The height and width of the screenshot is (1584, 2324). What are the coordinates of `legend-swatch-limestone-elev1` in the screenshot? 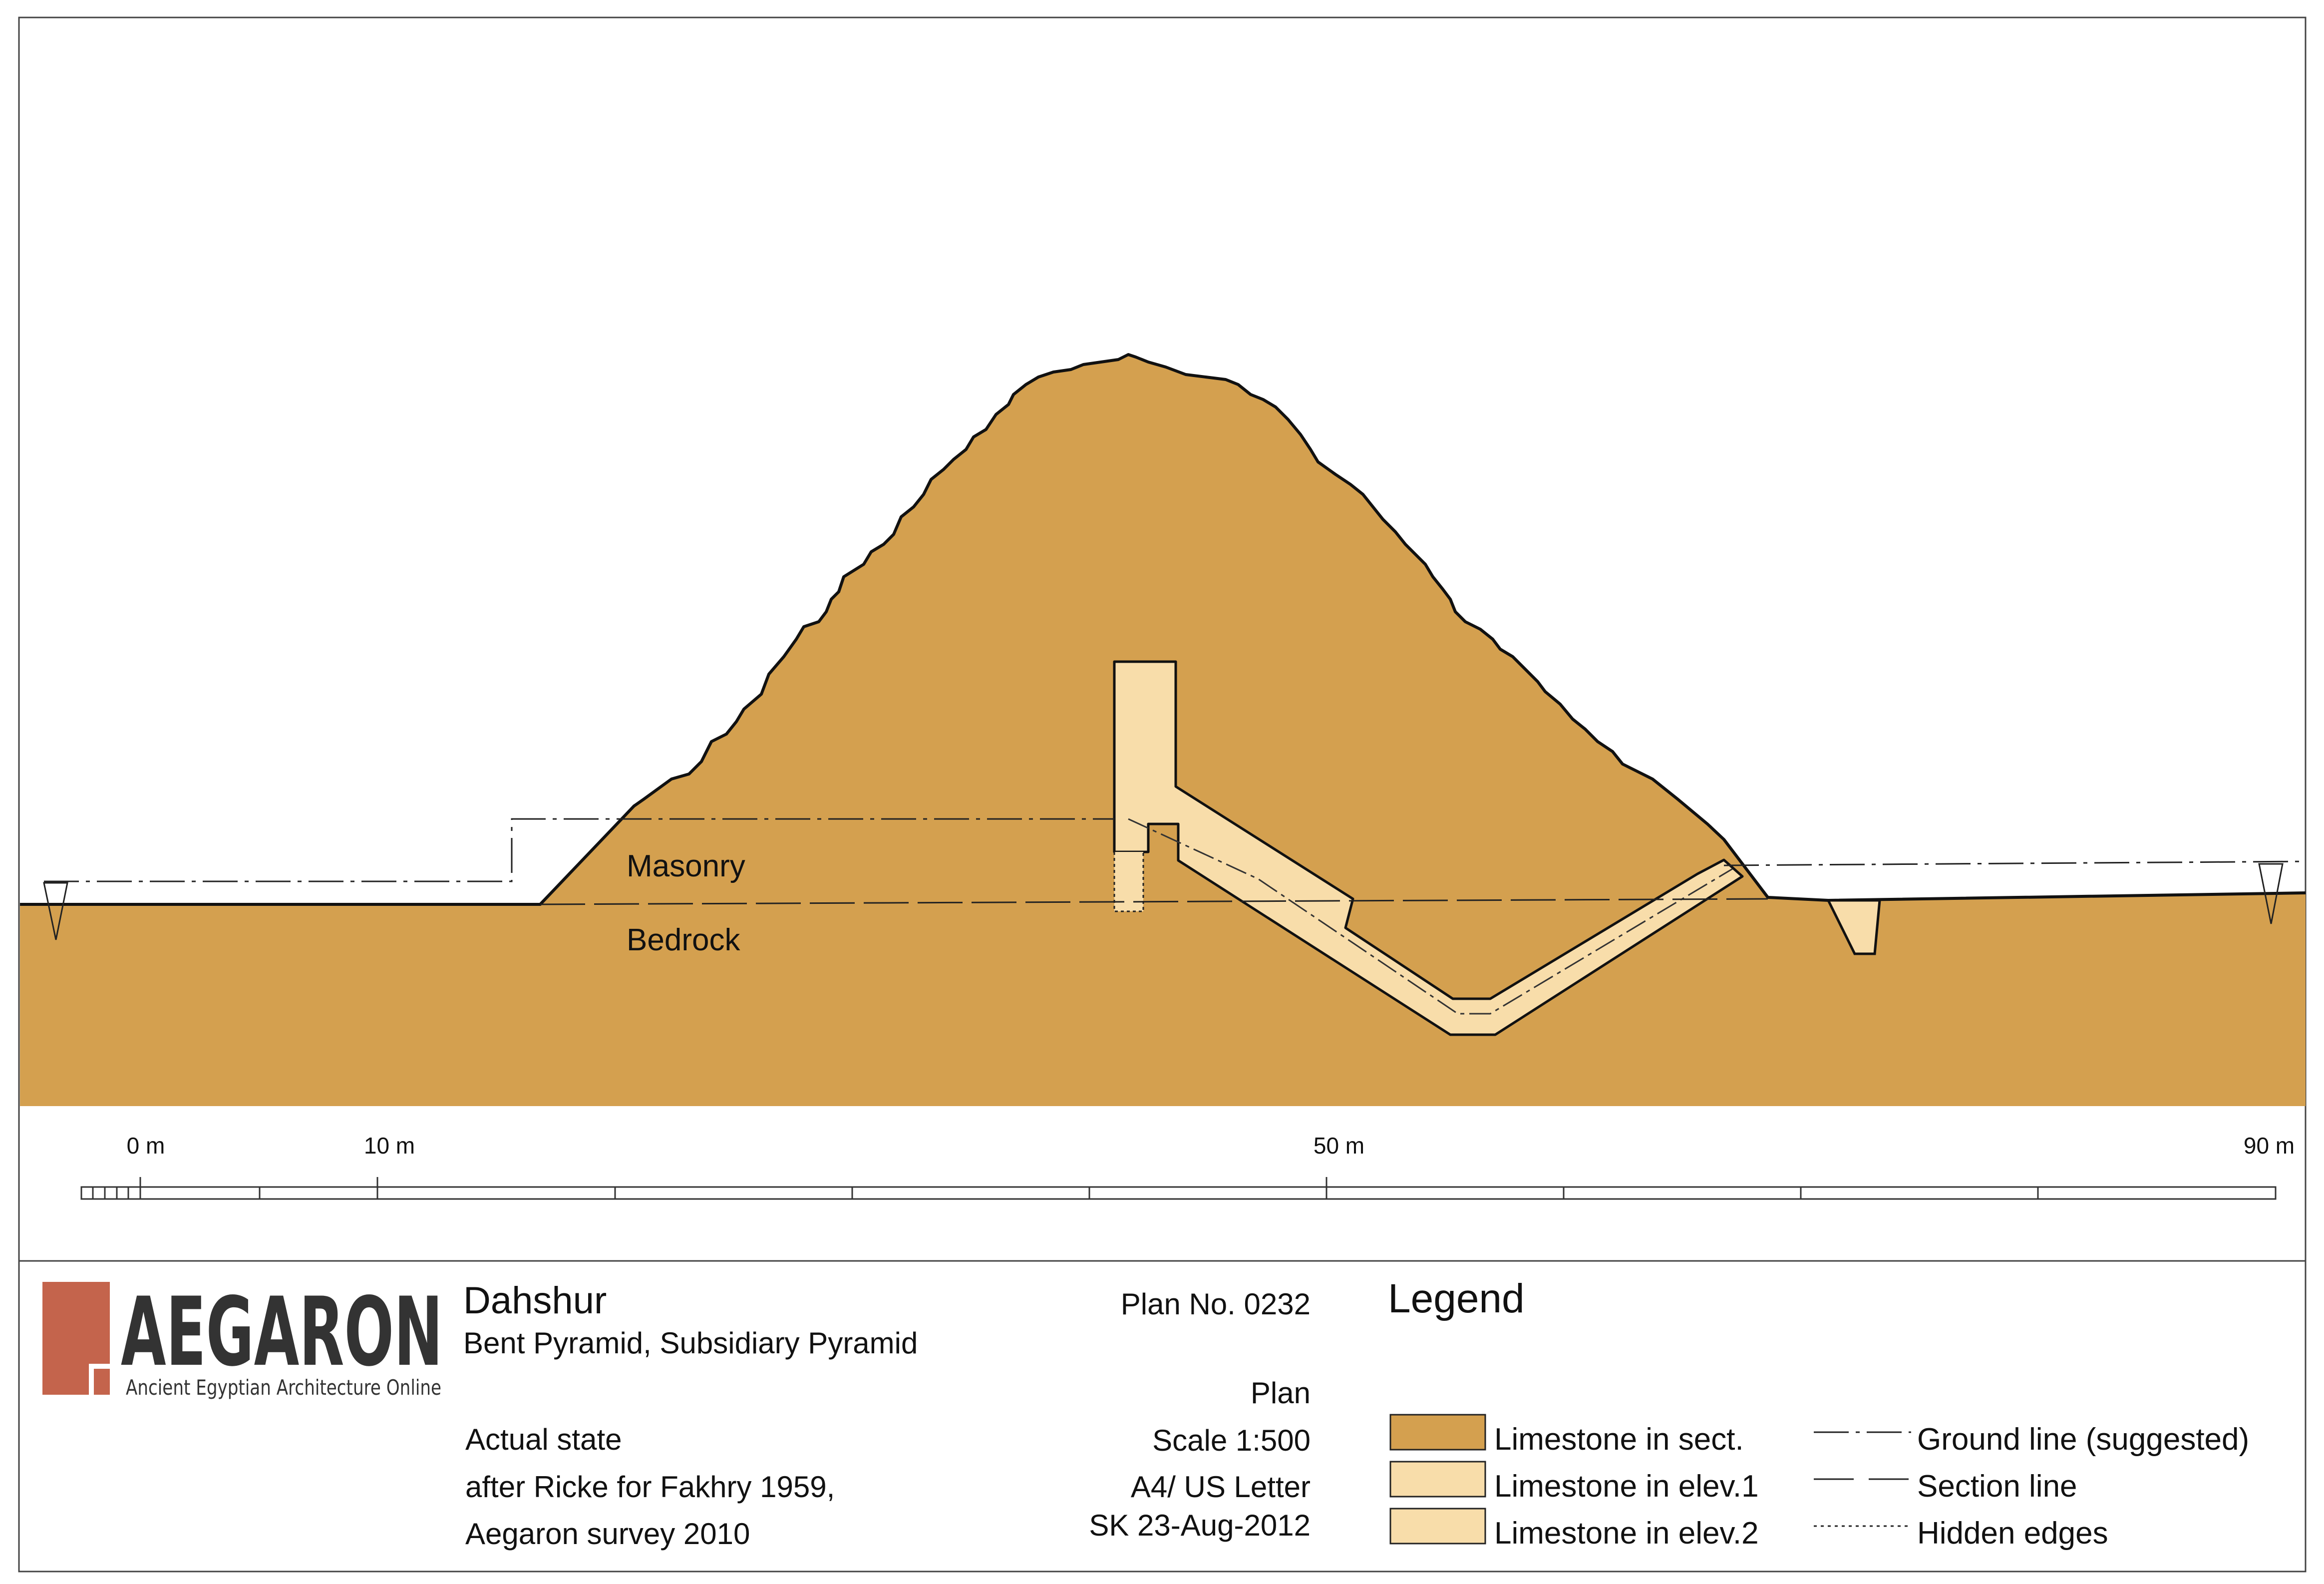 It's located at (1437, 1479).